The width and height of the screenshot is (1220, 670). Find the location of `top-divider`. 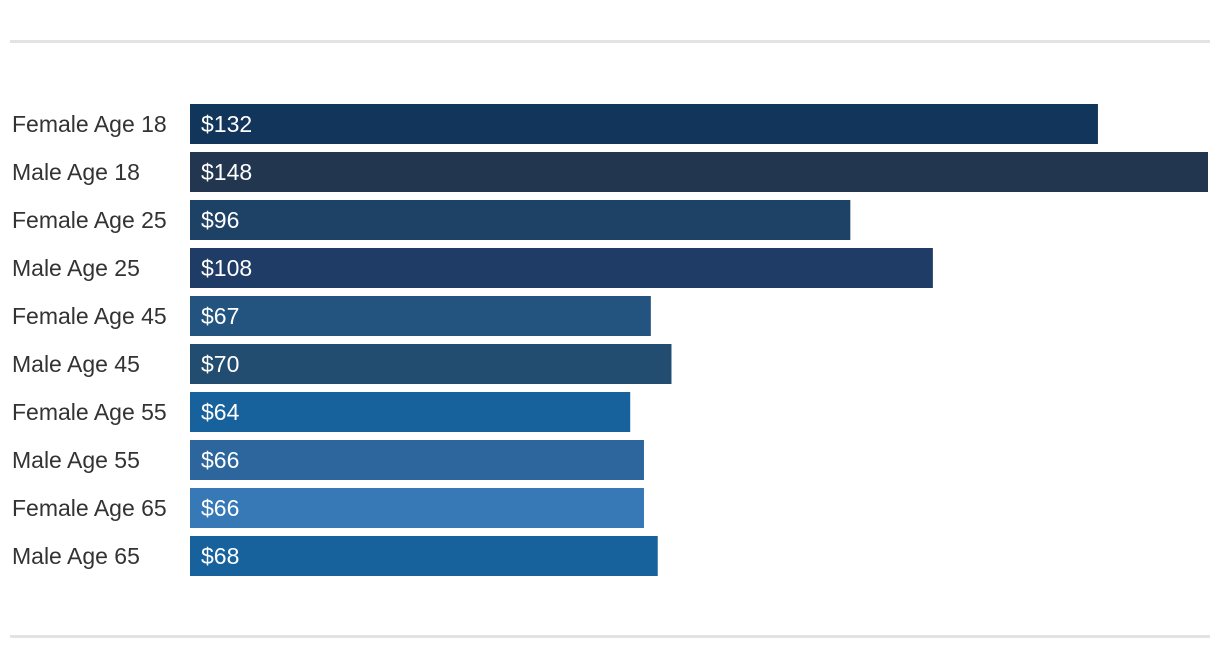

top-divider is located at coordinates (610, 41).